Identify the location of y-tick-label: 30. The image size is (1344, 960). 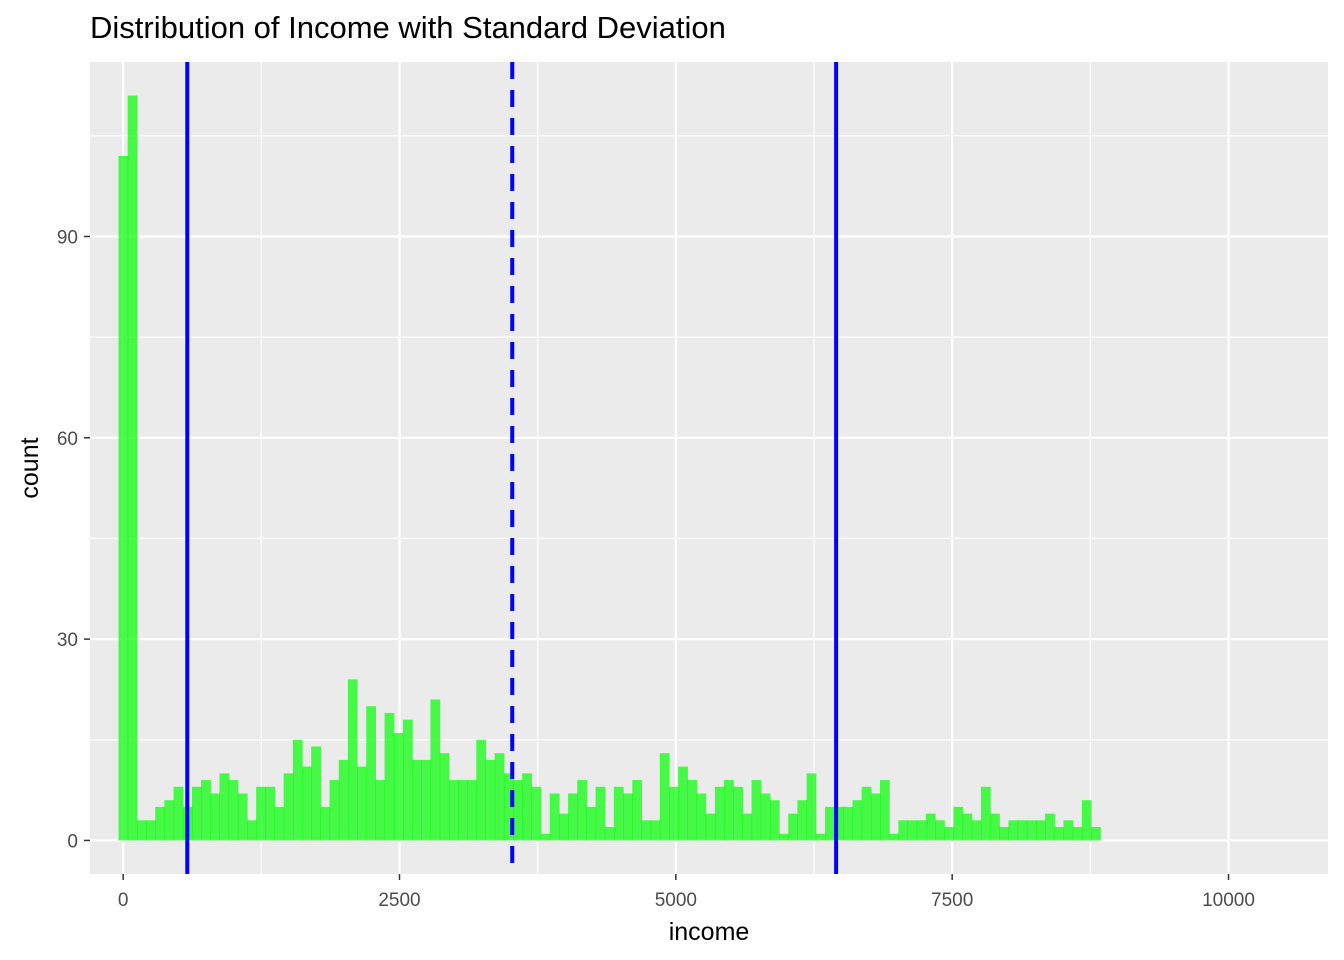
(67, 640).